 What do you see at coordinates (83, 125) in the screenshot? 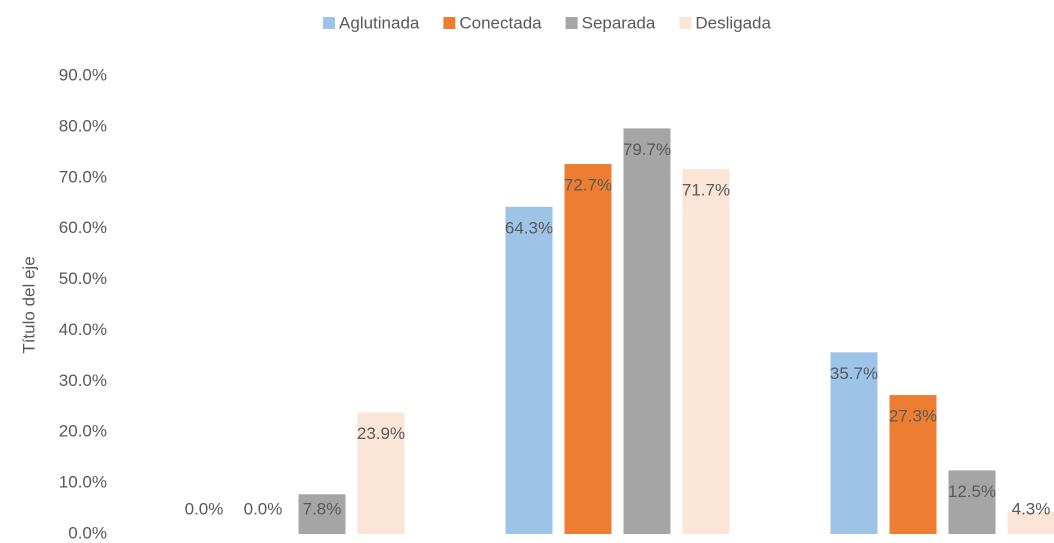
I see `y-tick-label: 80.0%` at bounding box center [83, 125].